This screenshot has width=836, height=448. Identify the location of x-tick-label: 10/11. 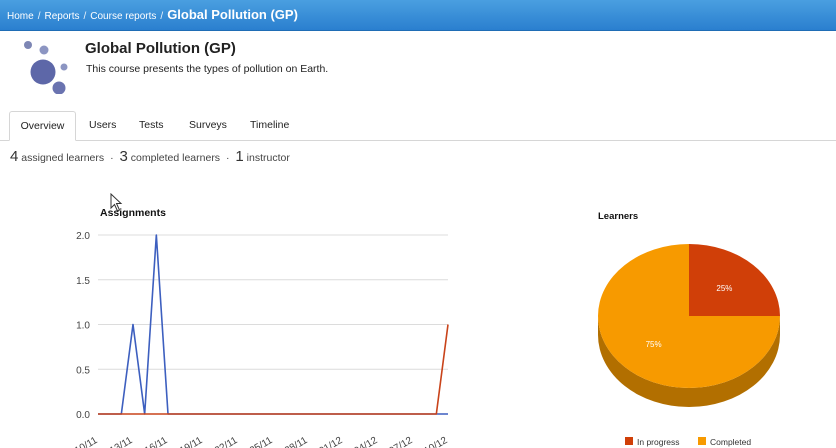
(86, 441).